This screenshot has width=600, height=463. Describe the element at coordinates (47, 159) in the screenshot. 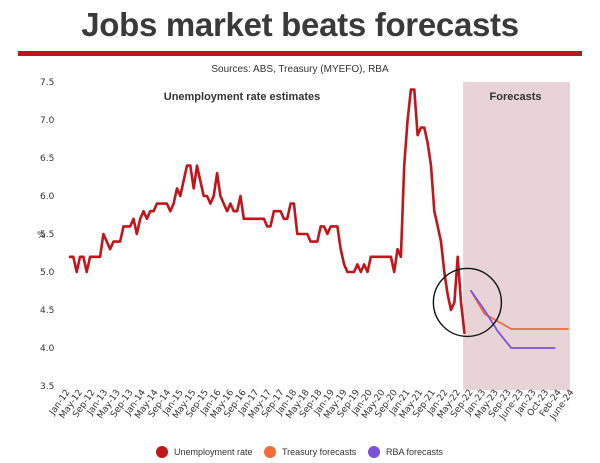

I see `y-tick-label: 6.5` at that location.